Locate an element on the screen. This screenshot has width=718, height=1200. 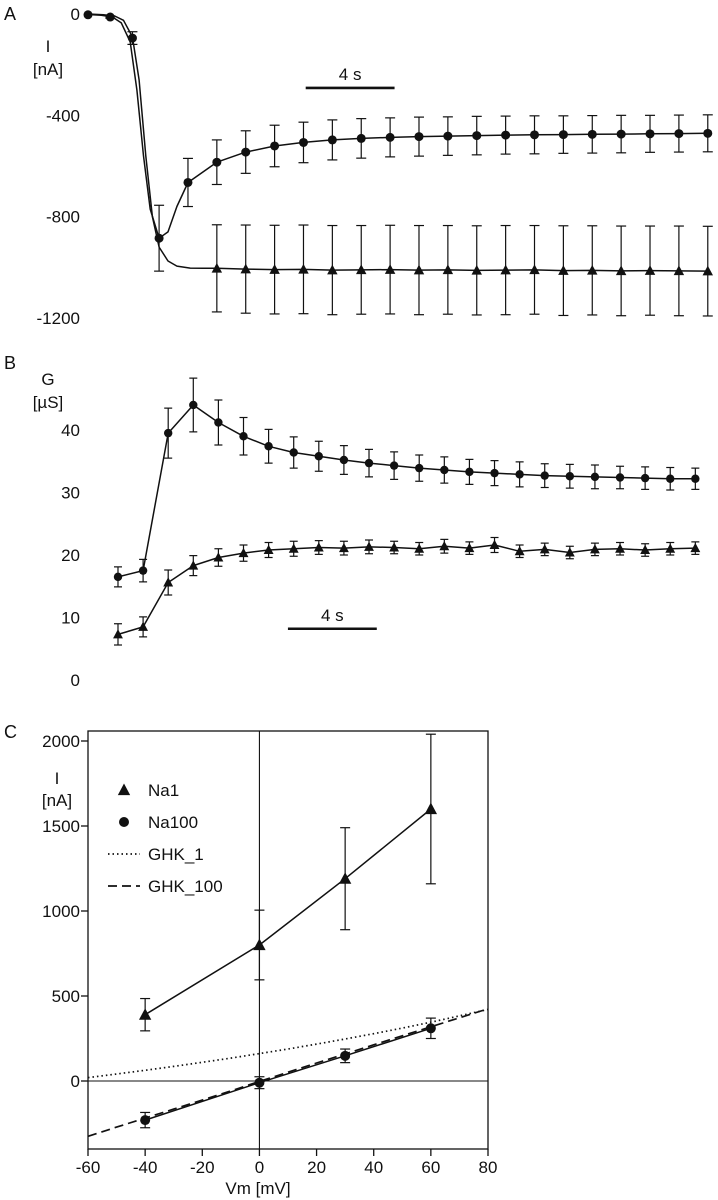
y-tick-label: 1500 is located at coordinates (61, 826).